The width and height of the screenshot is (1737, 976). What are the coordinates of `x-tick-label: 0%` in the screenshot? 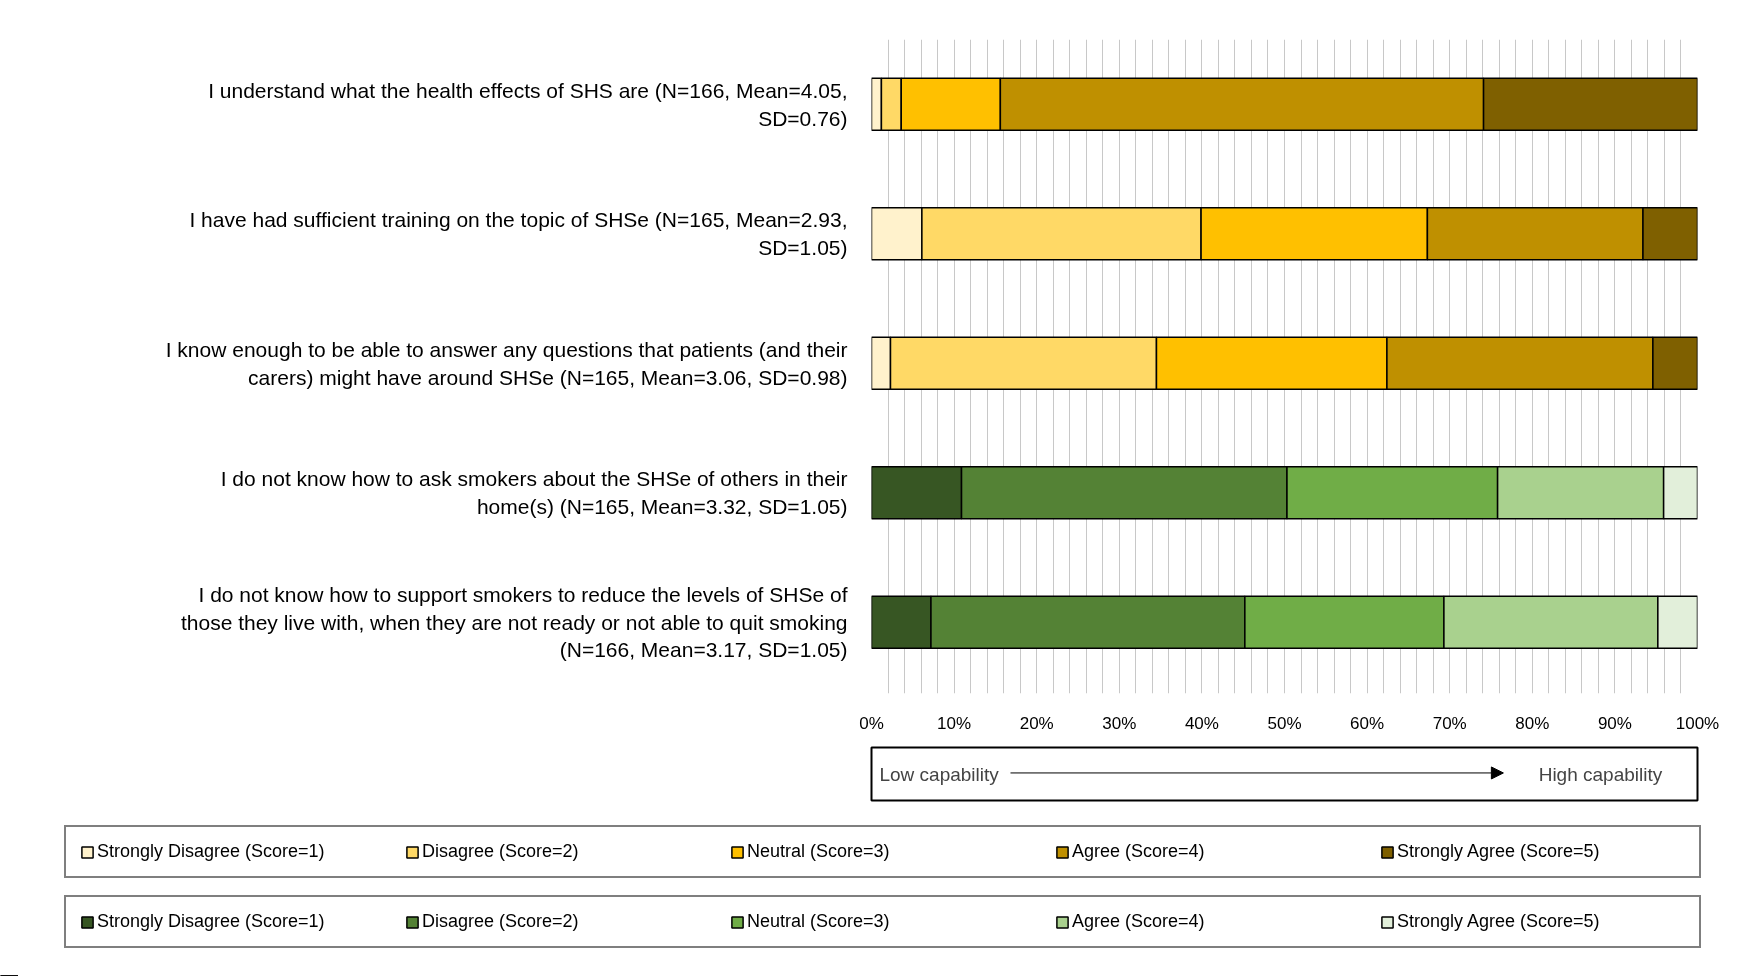 It's located at (871, 723).